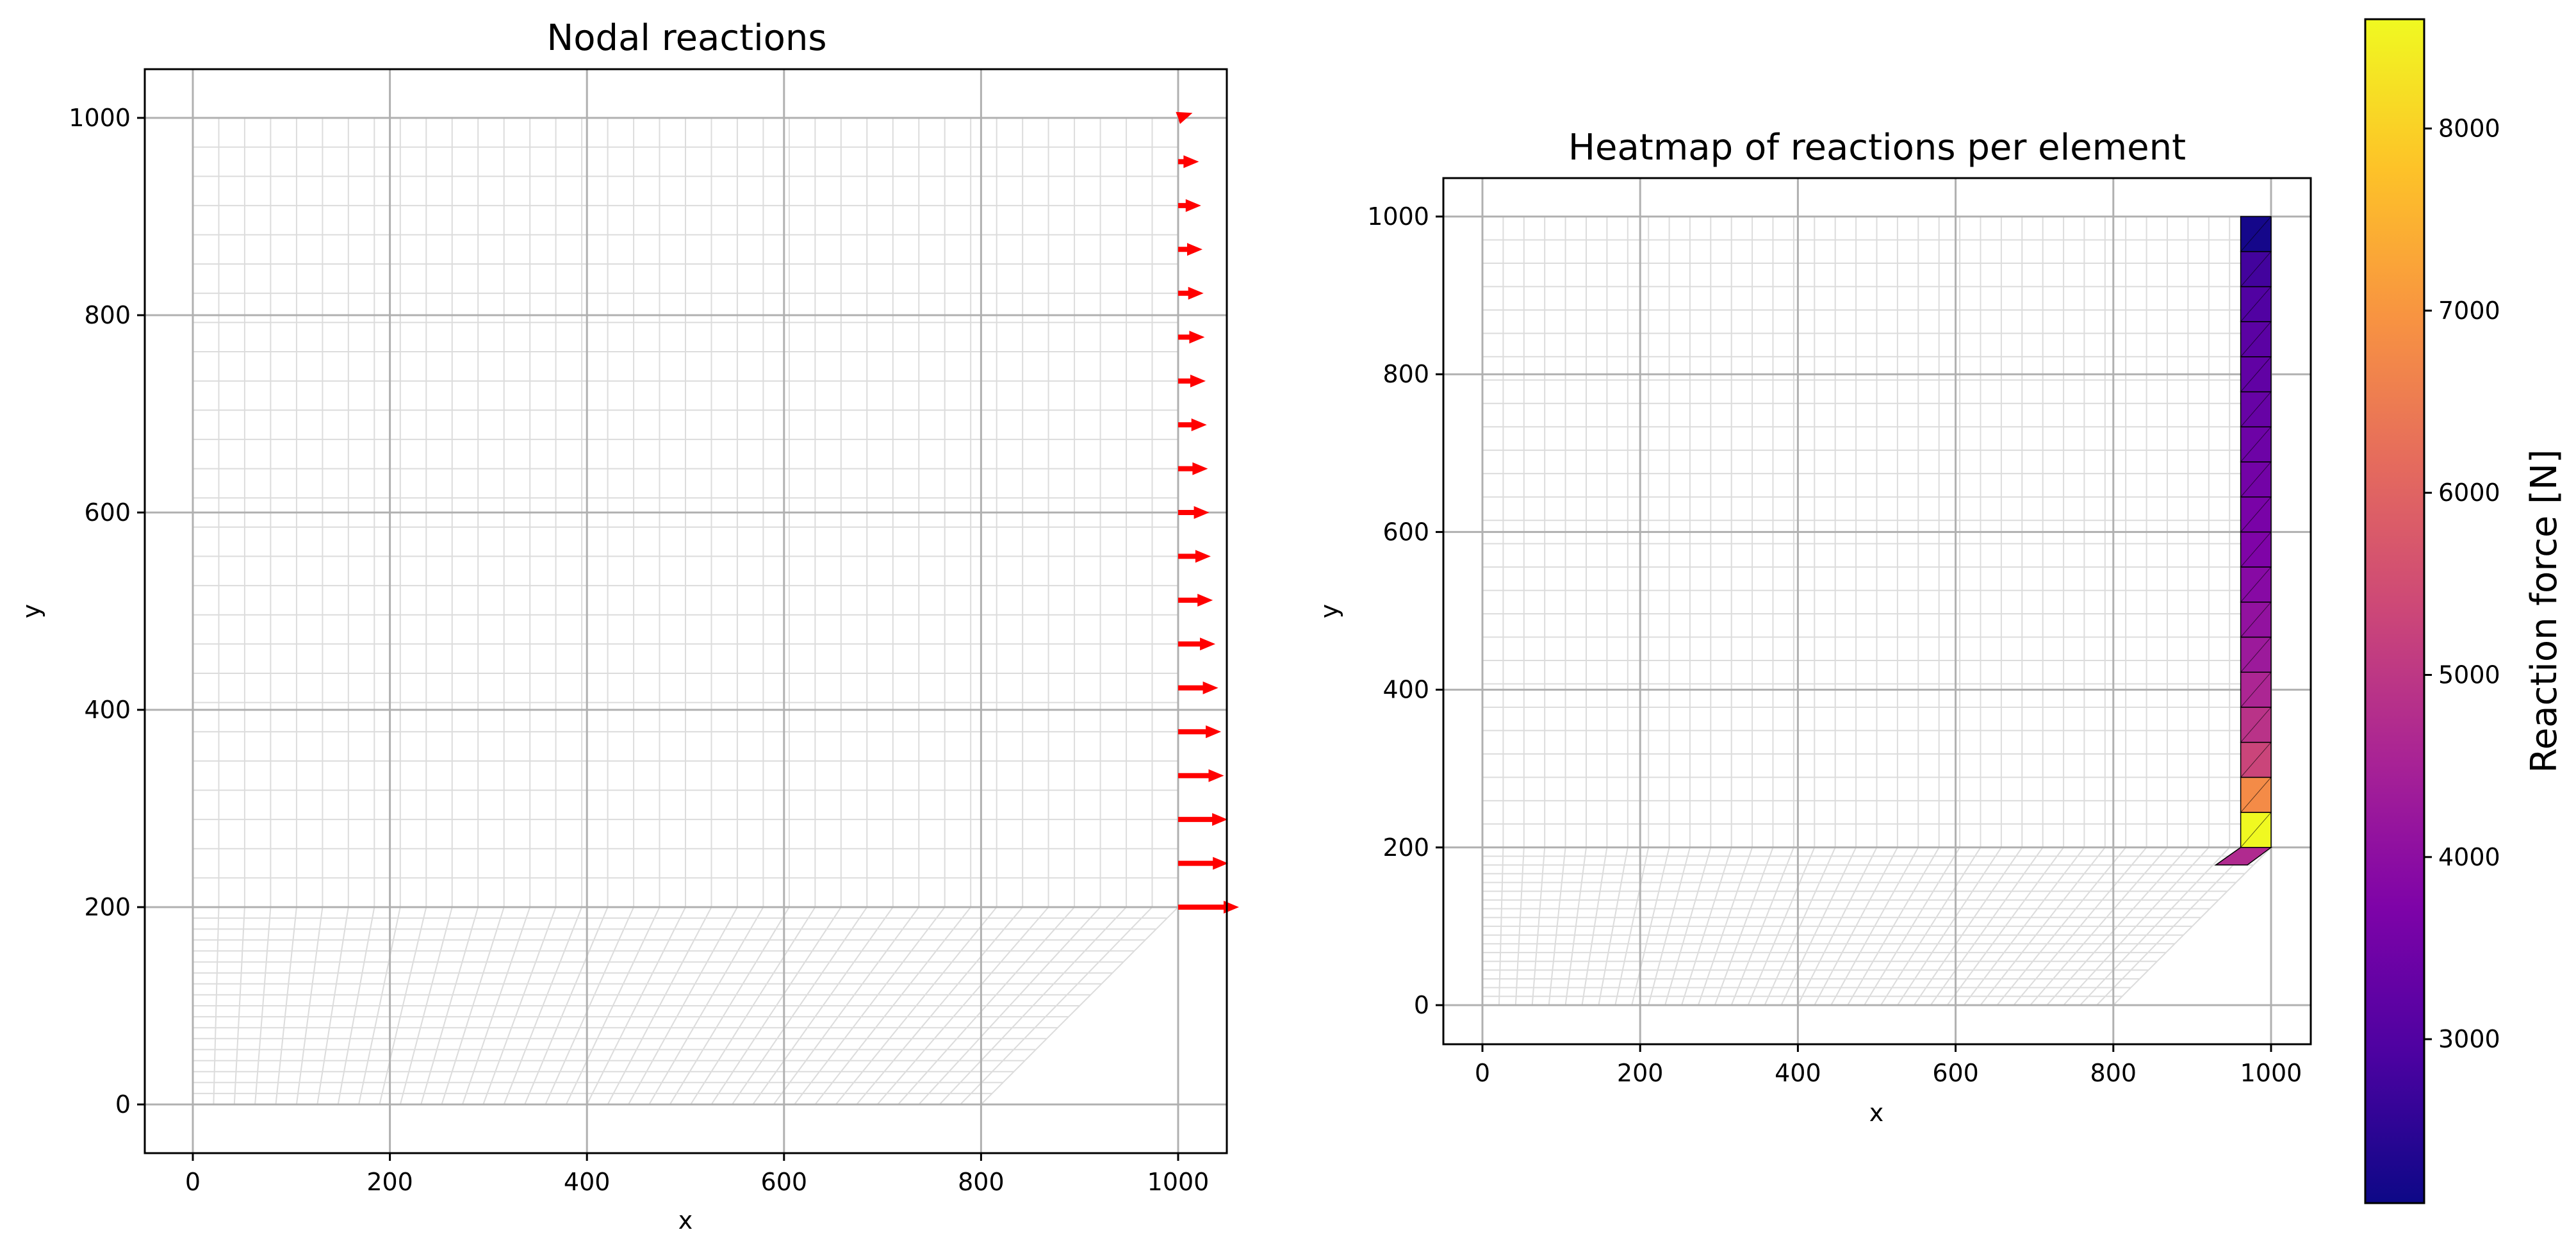 Image resolution: width=2576 pixels, height=1255 pixels. What do you see at coordinates (390, 1182) in the screenshot?
I see `x-tick-label: 200` at bounding box center [390, 1182].